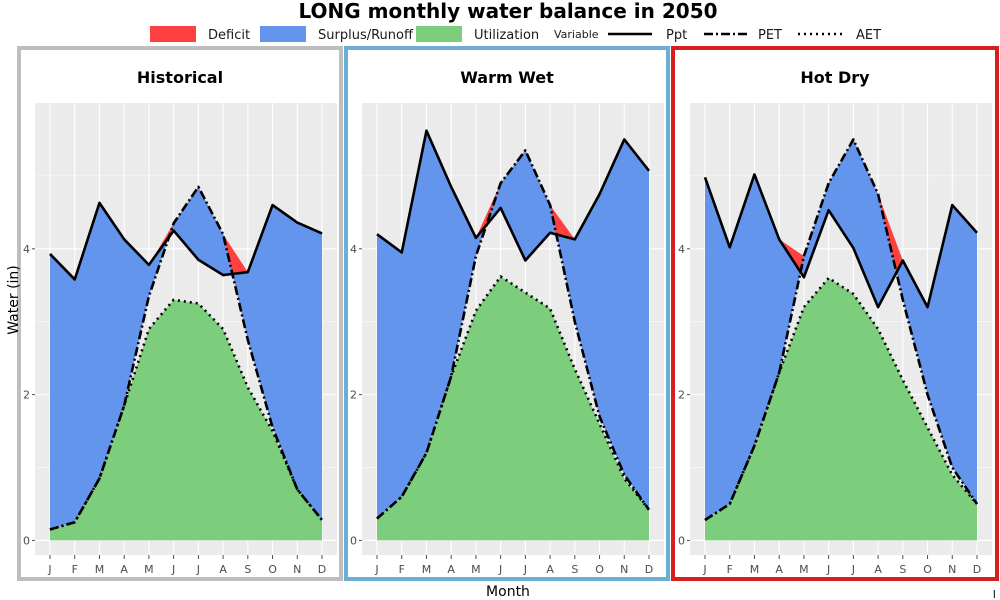 The width and height of the screenshot is (1000, 600). What do you see at coordinates (994, 594) in the screenshot?
I see `footnote-mark: I` at bounding box center [994, 594].